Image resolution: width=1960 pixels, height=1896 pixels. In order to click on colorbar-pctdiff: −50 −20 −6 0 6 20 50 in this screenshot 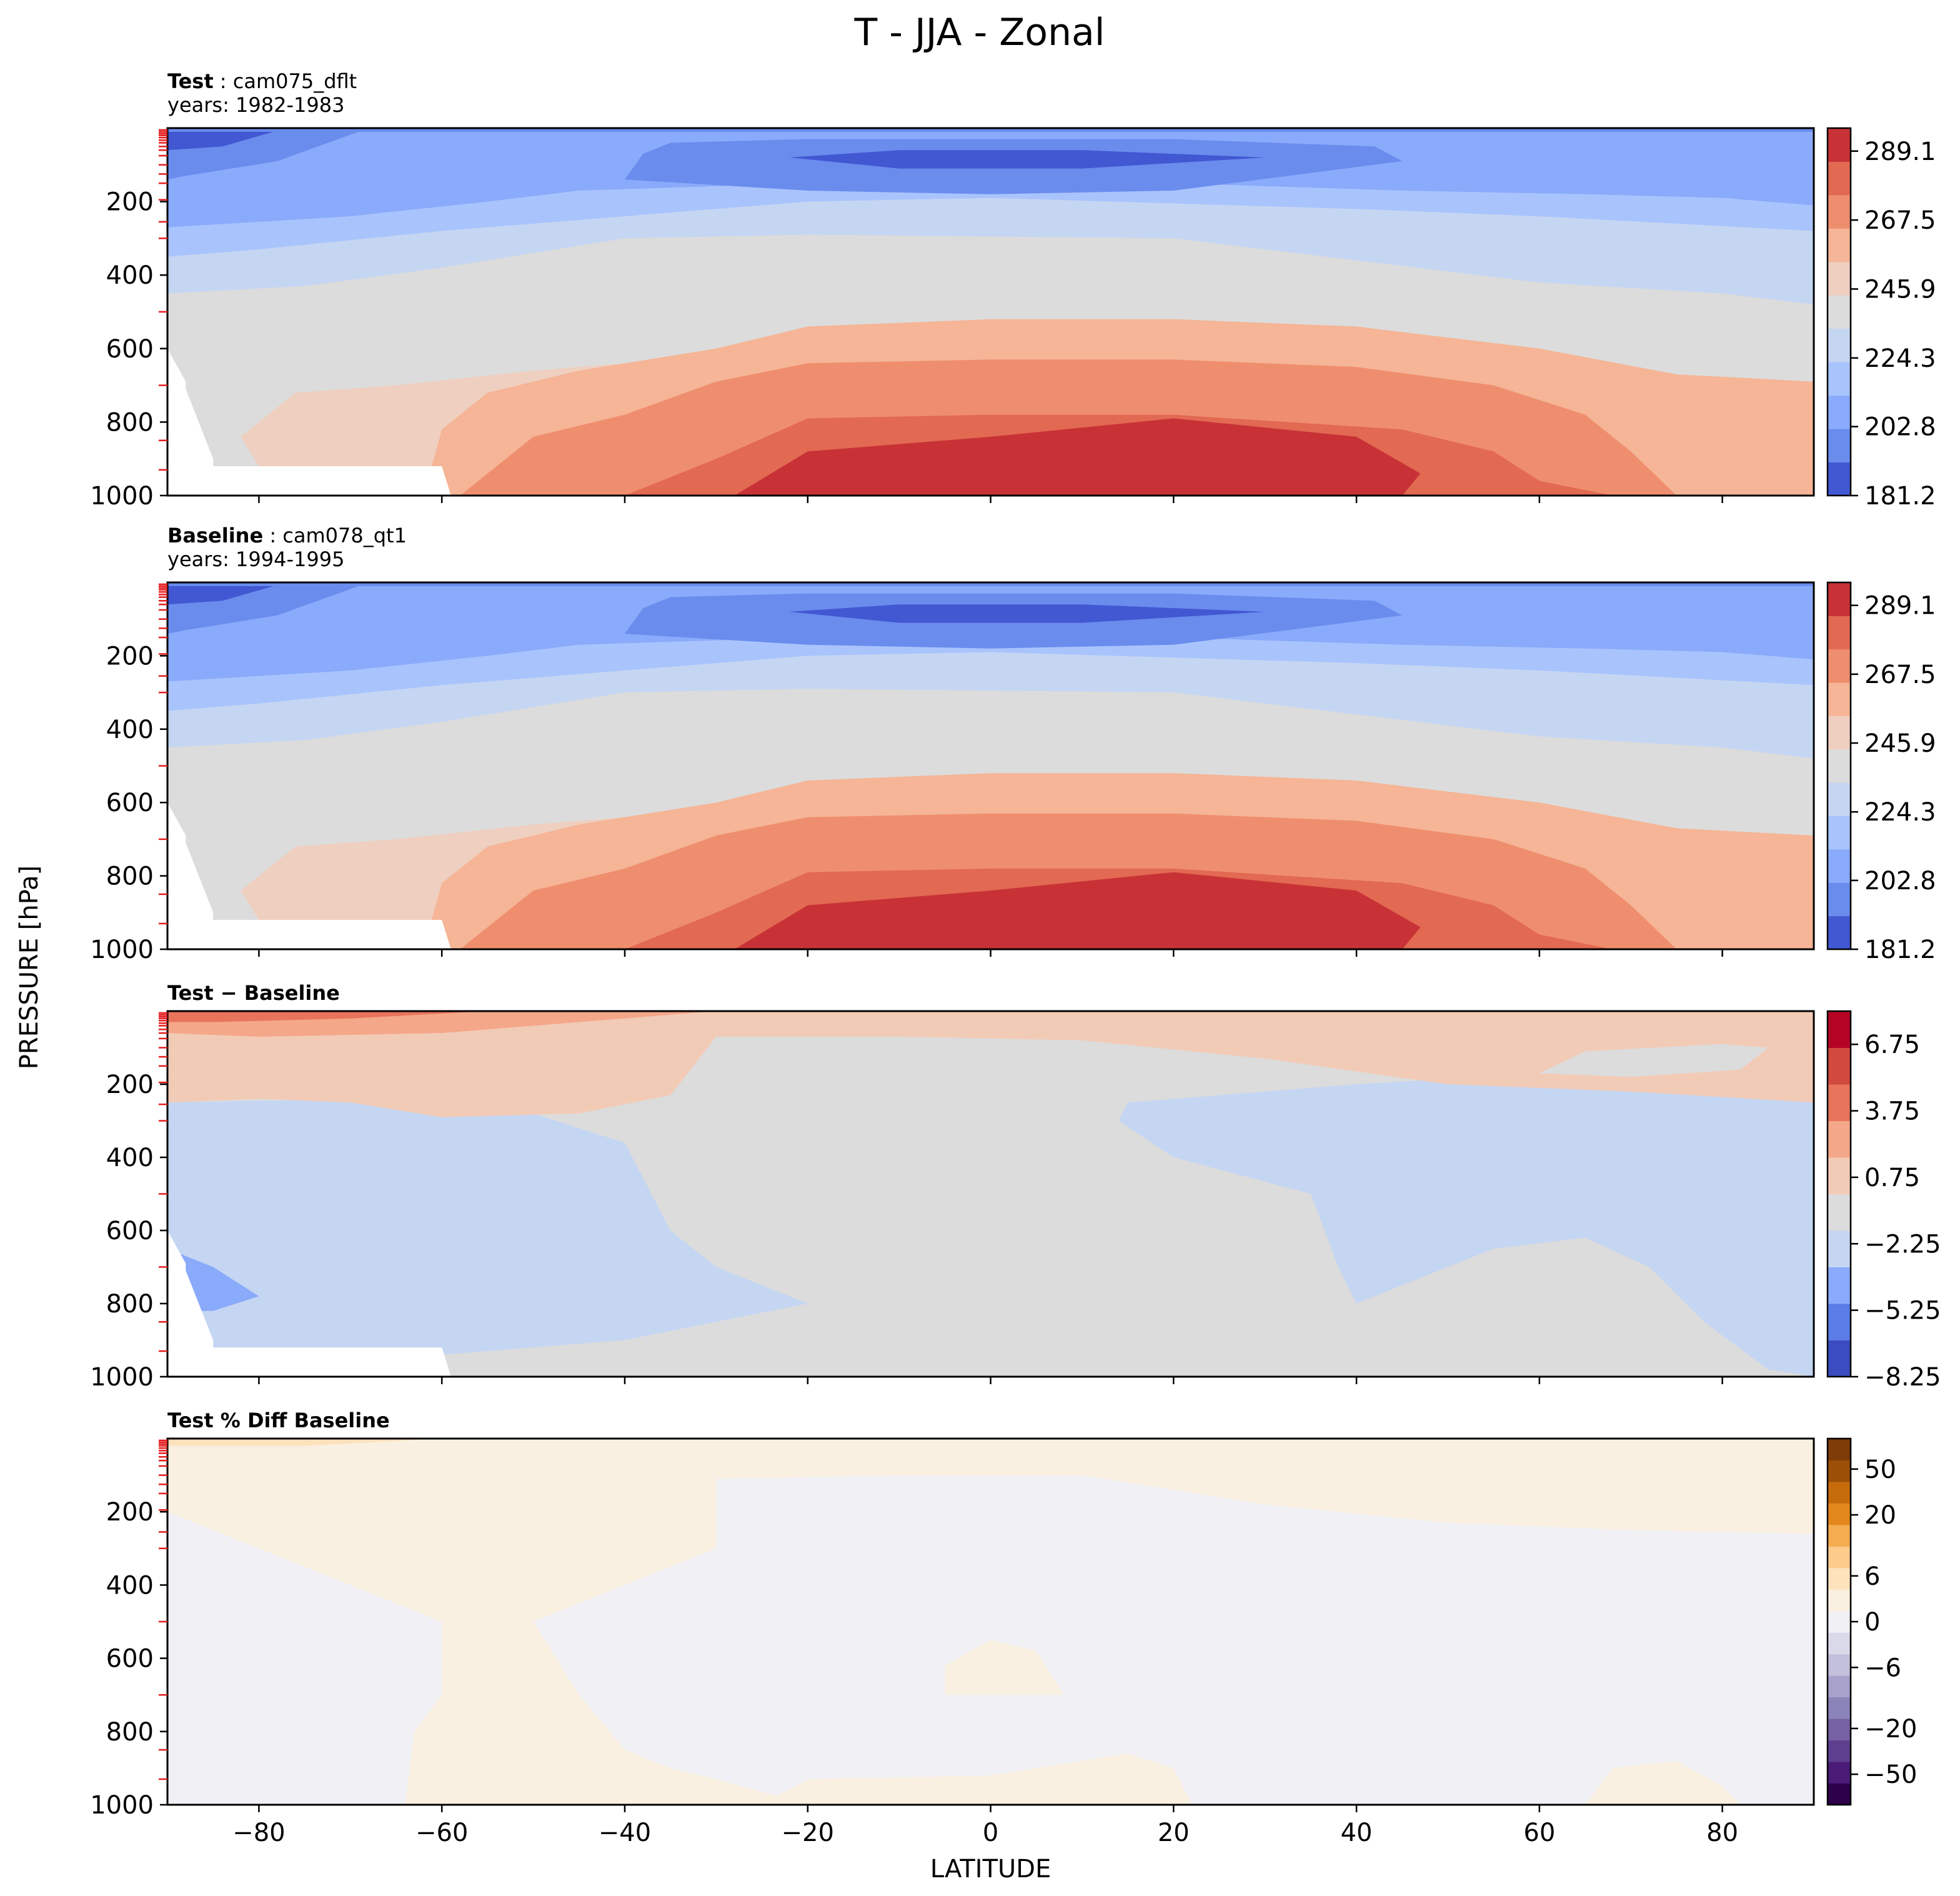, I will do `click(1871, 1621)`.